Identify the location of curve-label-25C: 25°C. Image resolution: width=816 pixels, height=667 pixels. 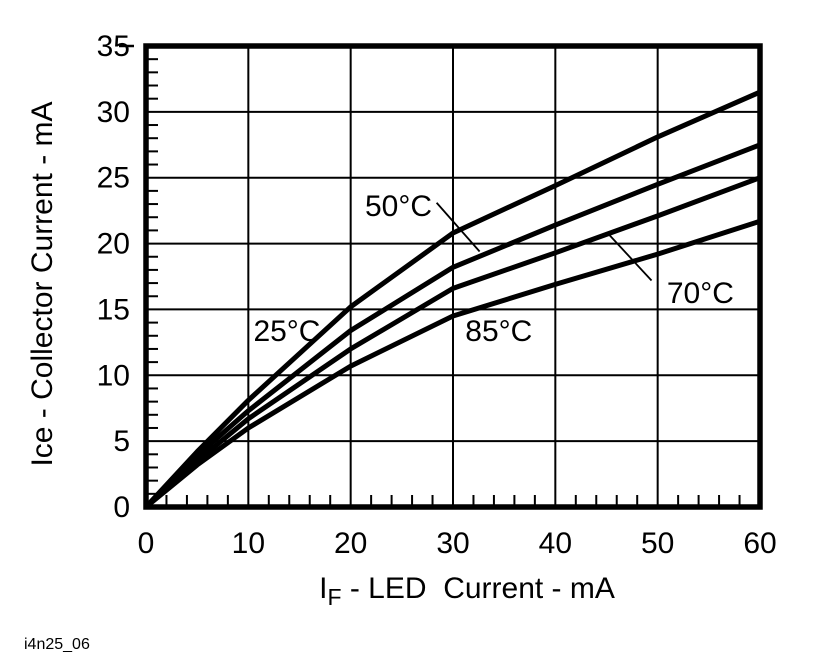
(286, 331).